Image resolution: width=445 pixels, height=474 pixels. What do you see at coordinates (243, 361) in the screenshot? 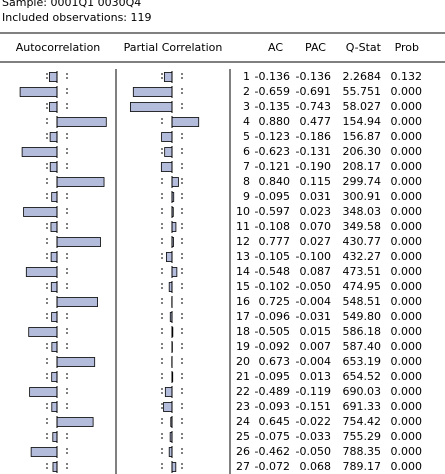
I see `lag-cell: 20` at bounding box center [243, 361].